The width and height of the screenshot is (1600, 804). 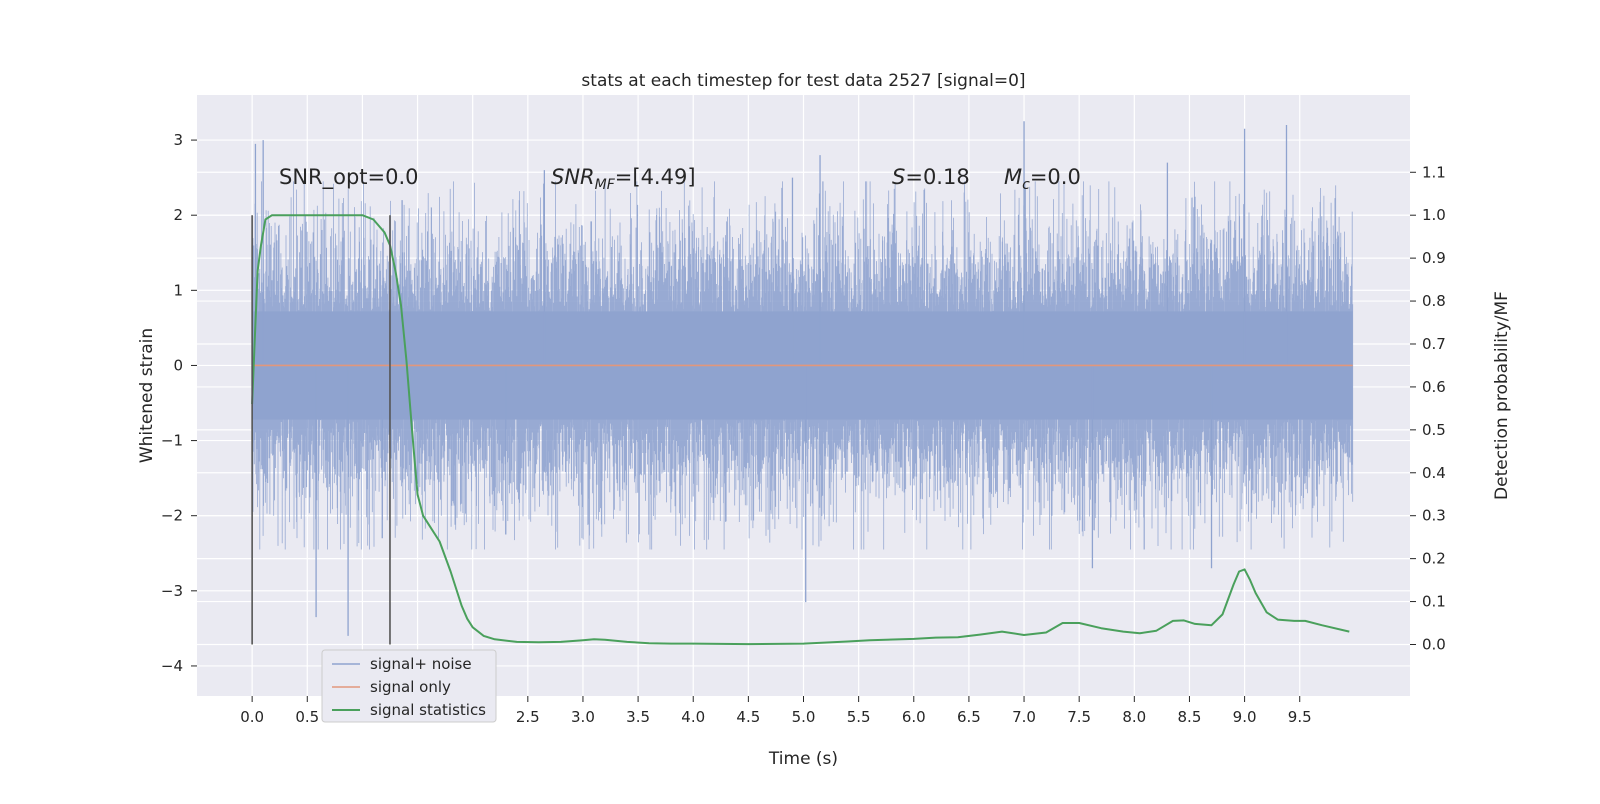 I want to click on s-value: =0.18, so click(x=937, y=177).